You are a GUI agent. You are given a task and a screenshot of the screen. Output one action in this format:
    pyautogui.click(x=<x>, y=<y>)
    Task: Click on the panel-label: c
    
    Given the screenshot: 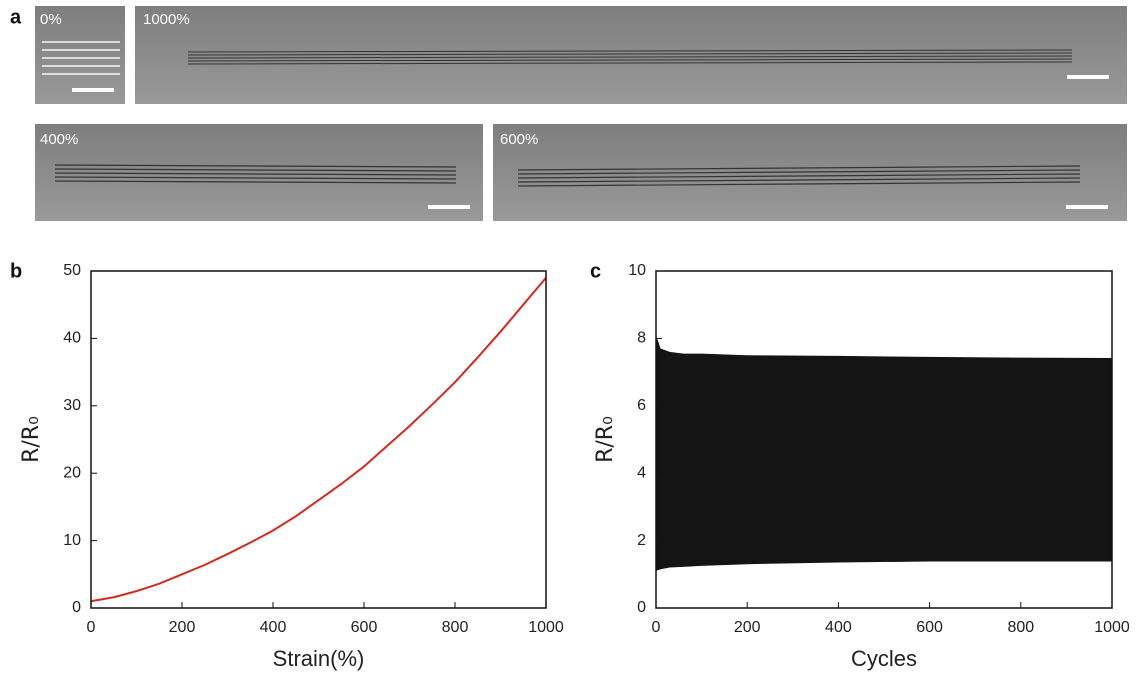 What is the action you would take?
    pyautogui.click(x=595, y=271)
    